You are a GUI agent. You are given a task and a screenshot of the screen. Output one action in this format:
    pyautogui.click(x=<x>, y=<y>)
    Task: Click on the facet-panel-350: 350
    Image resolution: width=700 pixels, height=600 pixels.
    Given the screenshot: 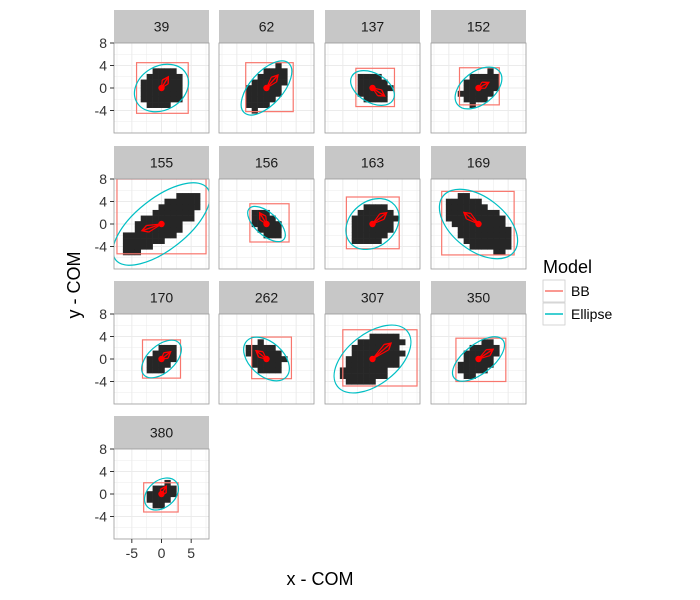 What is the action you would take?
    pyautogui.click(x=478, y=343)
    